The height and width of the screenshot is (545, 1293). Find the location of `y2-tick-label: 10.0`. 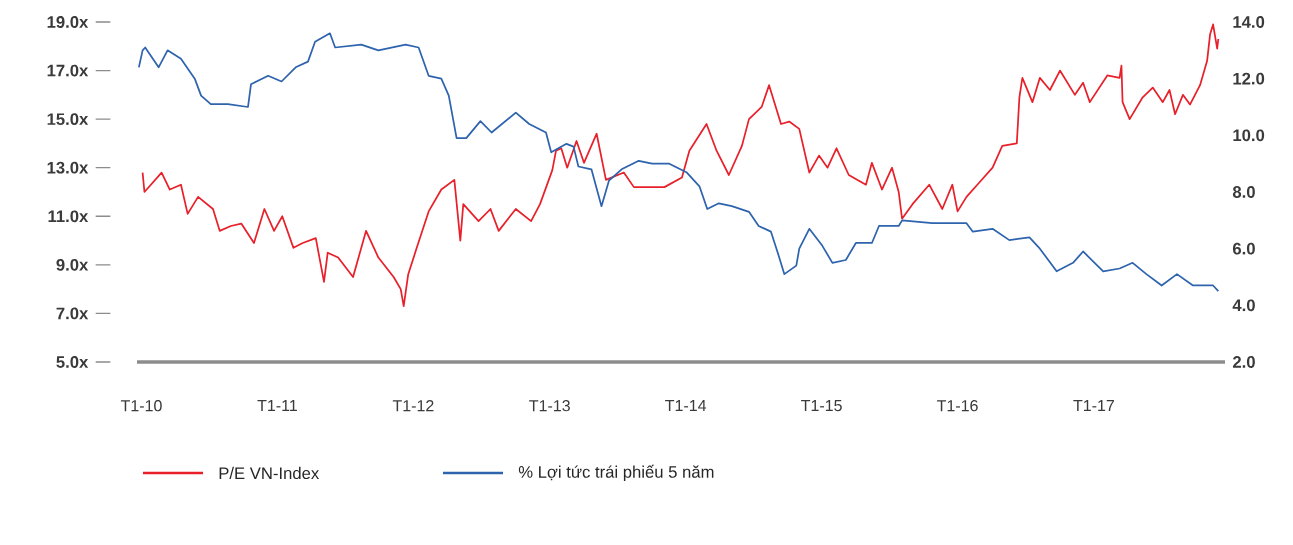

y2-tick-label: 10.0 is located at coordinates (1249, 135).